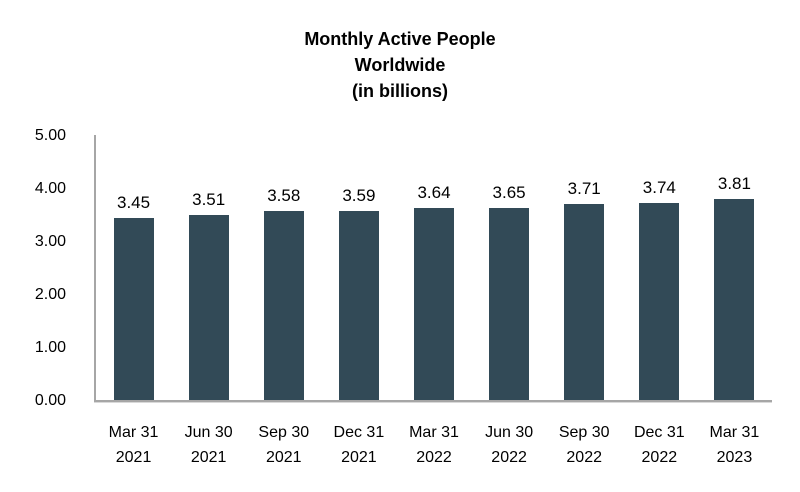 The image size is (800, 492). Describe the element at coordinates (584, 445) in the screenshot. I see `x-axis-category-label: Sep 30 2022` at that location.